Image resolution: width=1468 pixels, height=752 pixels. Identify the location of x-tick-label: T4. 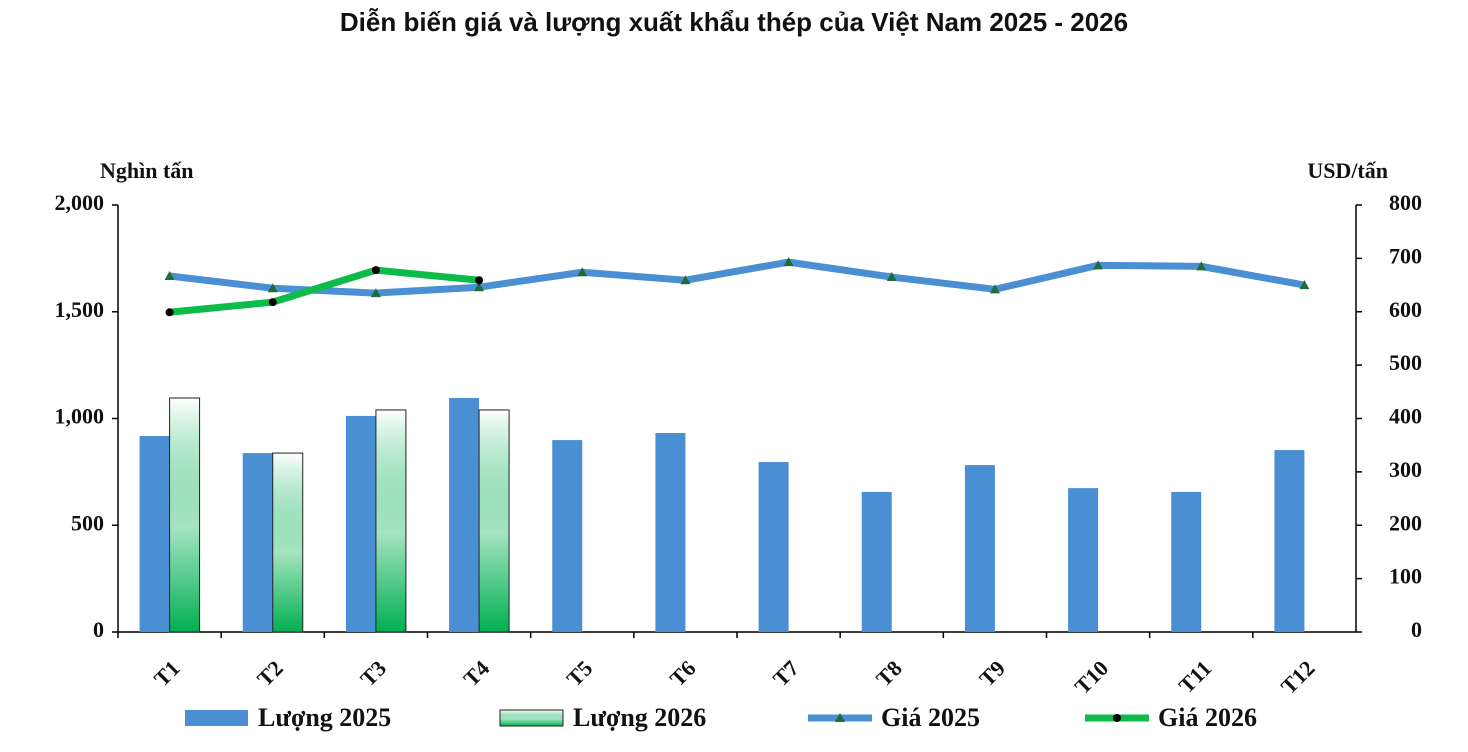
(476, 673).